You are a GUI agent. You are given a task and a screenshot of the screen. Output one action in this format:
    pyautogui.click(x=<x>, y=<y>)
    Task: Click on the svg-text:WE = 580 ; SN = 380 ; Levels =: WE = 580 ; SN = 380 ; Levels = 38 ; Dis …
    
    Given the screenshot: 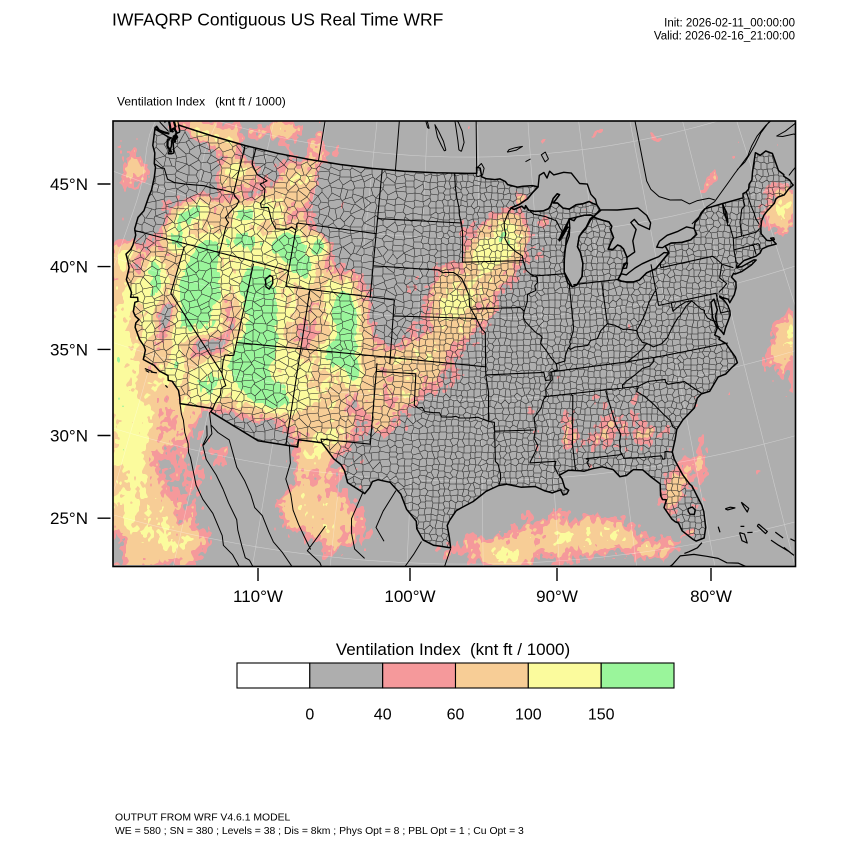 What is the action you would take?
    pyautogui.click(x=319, y=831)
    